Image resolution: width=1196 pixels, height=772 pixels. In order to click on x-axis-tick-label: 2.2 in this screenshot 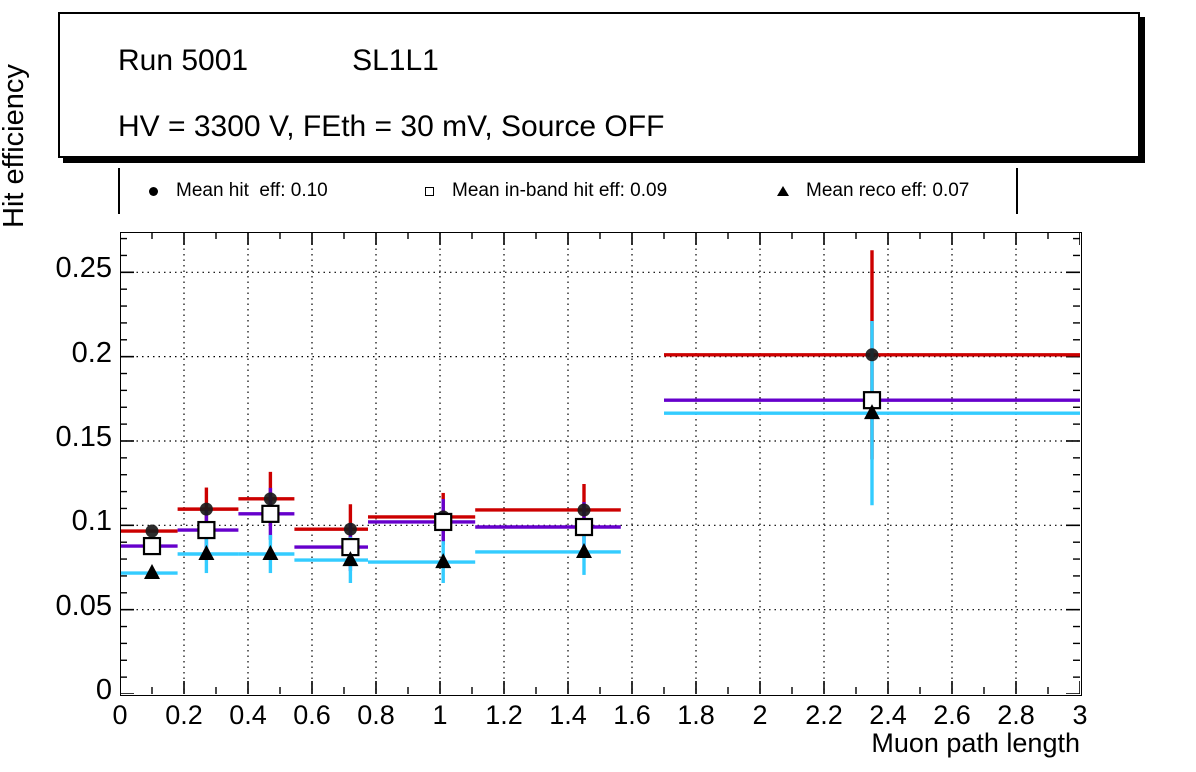, I will do `click(824, 715)`.